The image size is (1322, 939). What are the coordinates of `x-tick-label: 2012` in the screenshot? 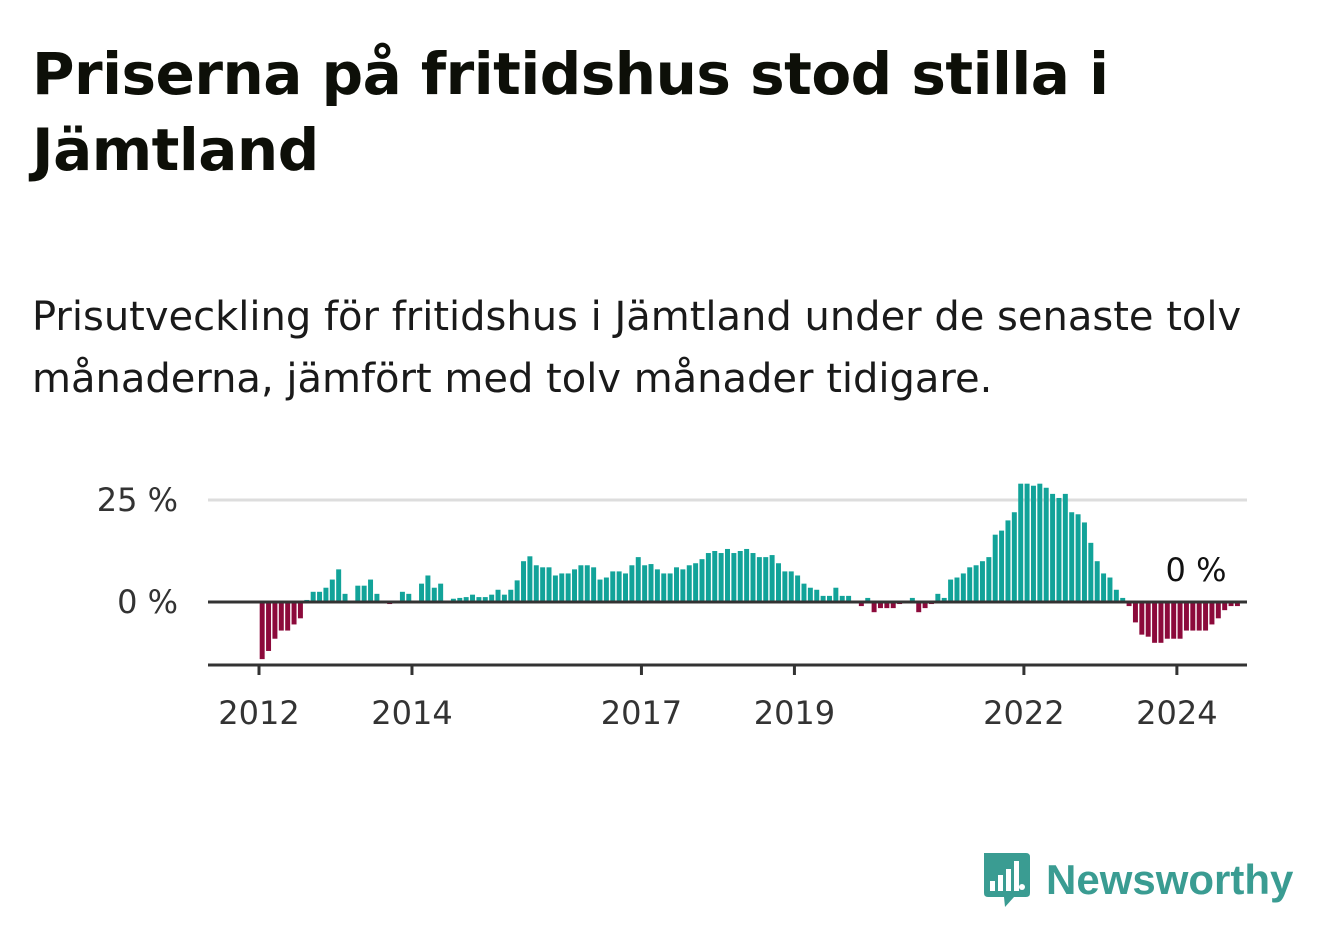 It's located at (258, 713).